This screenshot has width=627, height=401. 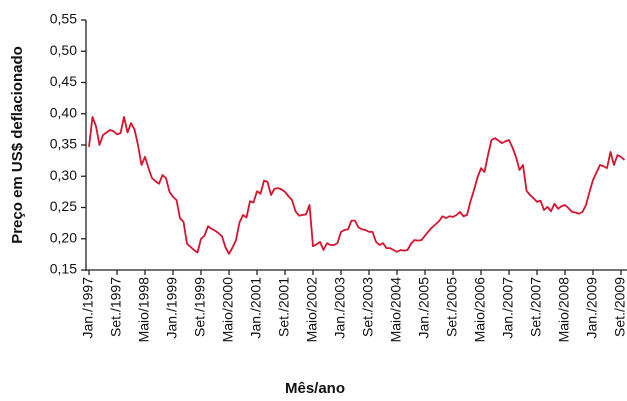 What do you see at coordinates (424, 308) in the screenshot?
I see `x-tick-label: Jan./2005` at bounding box center [424, 308].